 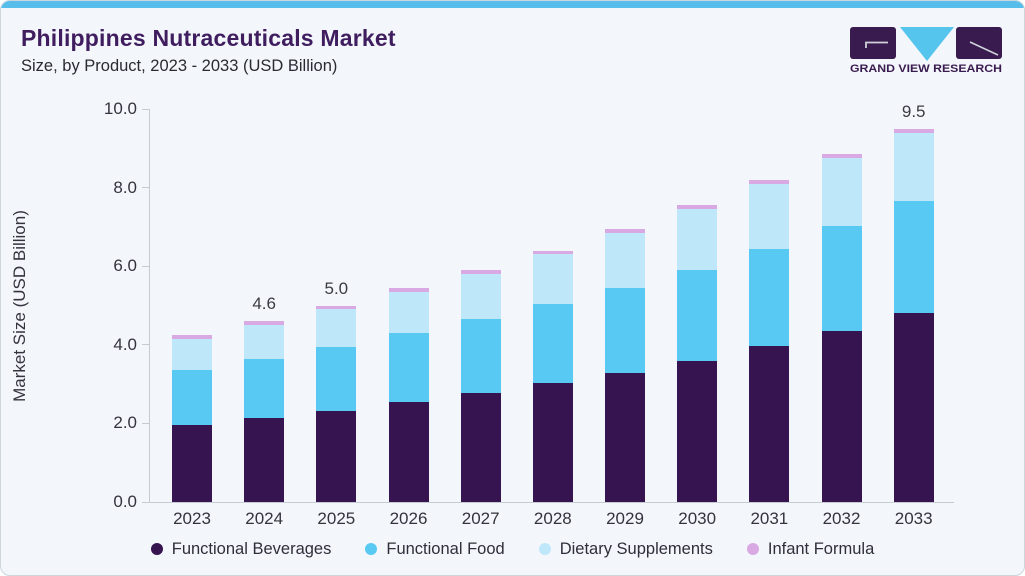 What do you see at coordinates (841, 518) in the screenshot?
I see `x-axis-label-2032: 2032` at bounding box center [841, 518].